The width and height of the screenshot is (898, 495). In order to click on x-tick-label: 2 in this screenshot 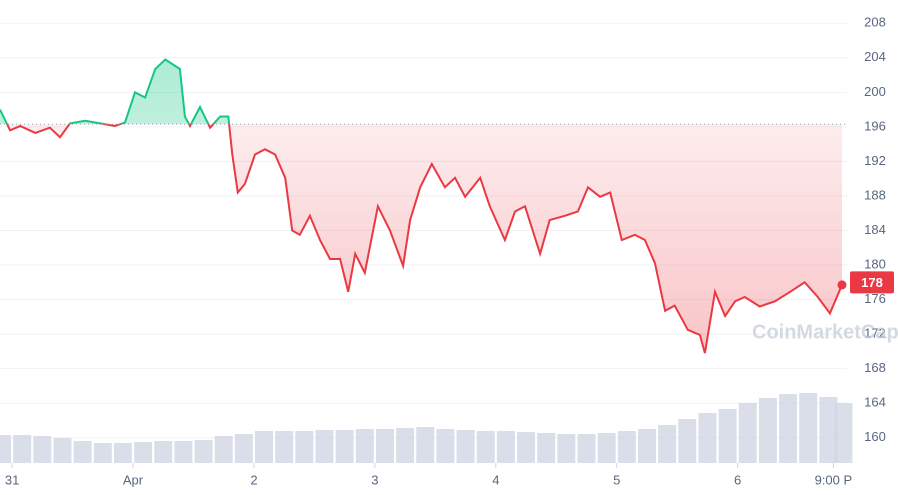, I will do `click(253, 479)`.